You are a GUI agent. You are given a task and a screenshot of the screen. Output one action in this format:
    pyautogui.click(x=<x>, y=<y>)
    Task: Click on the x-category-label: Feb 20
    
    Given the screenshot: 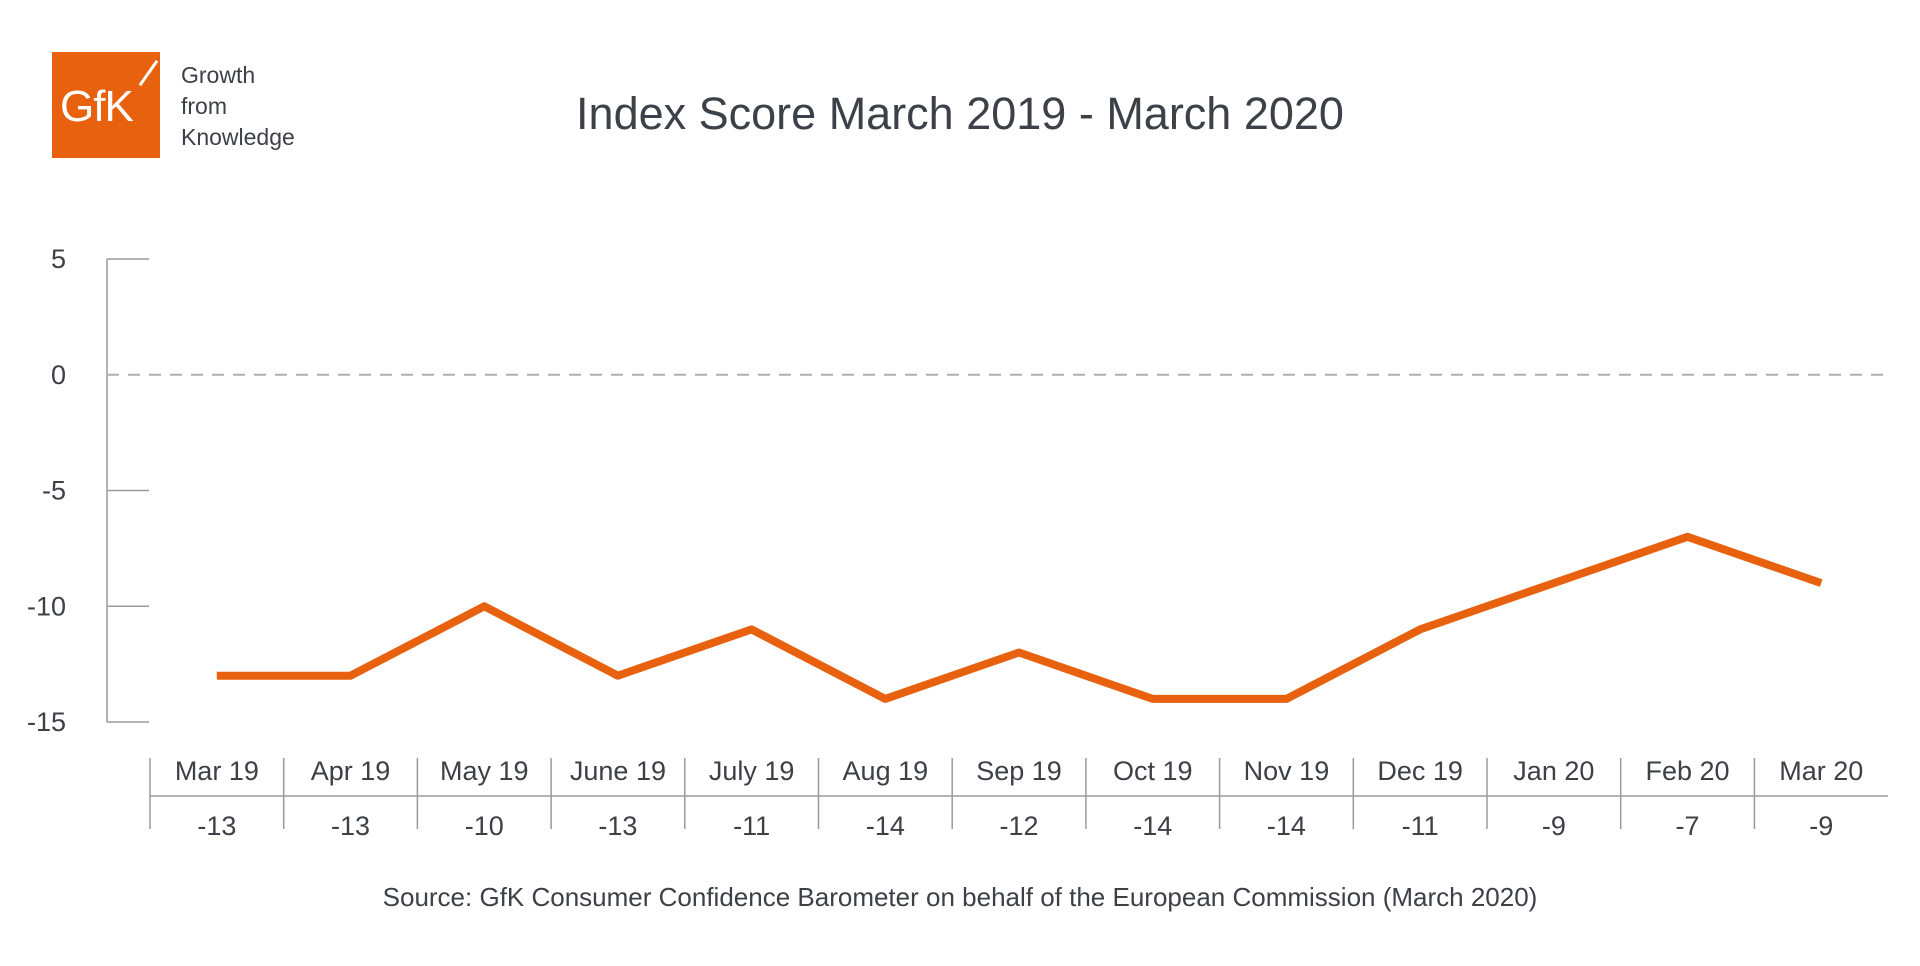 What is the action you would take?
    pyautogui.click(x=1688, y=771)
    